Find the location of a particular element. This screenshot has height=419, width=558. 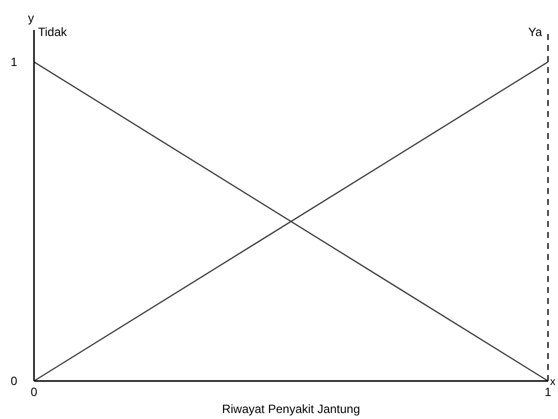

x-axis-title: Riwayat Penyakit Jantung is located at coordinates (291, 409).